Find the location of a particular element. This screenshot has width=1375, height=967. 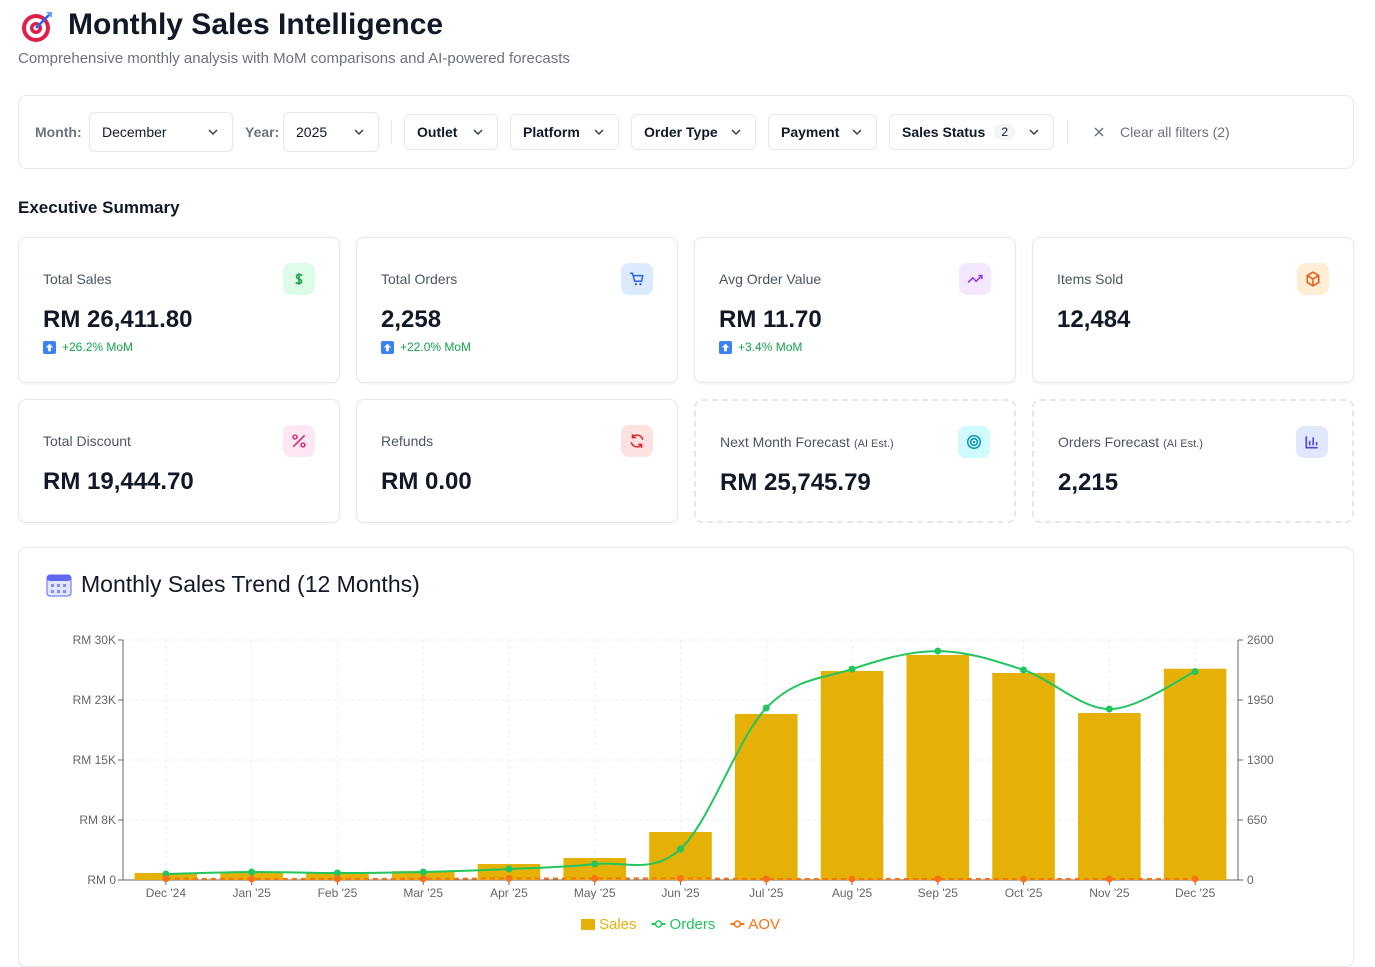

filter-dropdown: Platform is located at coordinates (564, 132).